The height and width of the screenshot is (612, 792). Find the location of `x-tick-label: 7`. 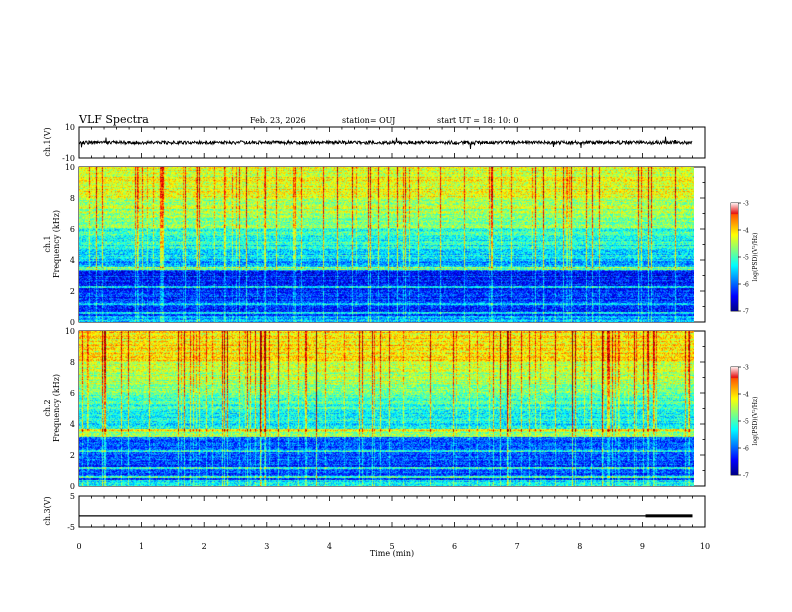

x-tick-label: 7 is located at coordinates (517, 546).